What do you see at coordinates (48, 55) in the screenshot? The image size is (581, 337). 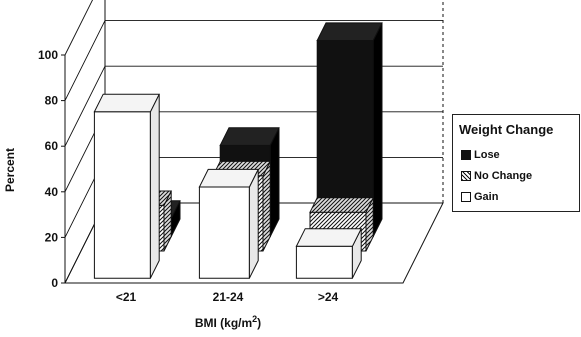 I see `y-tick-label: 100` at bounding box center [48, 55].